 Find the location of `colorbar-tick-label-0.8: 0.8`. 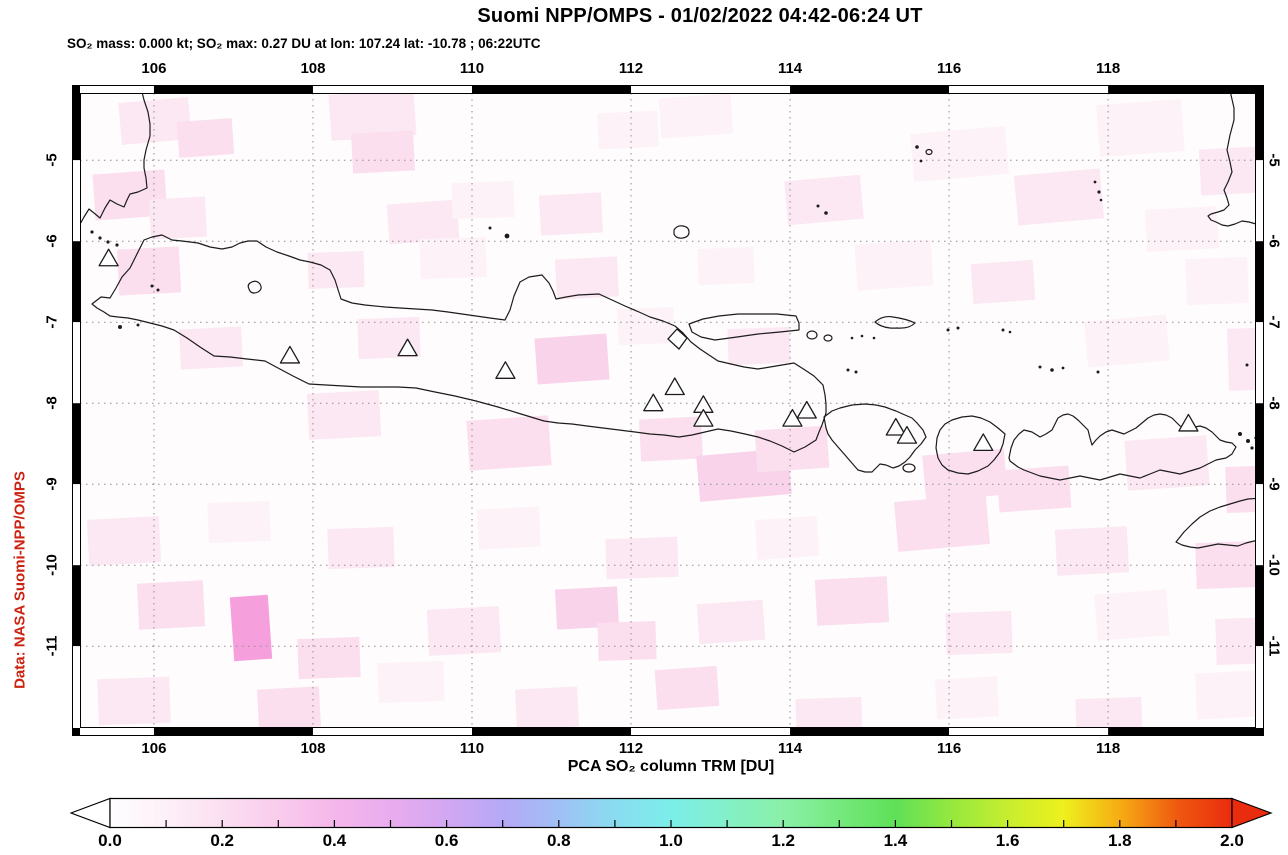

colorbar-tick-label-0.8: 0.8 is located at coordinates (558, 840).